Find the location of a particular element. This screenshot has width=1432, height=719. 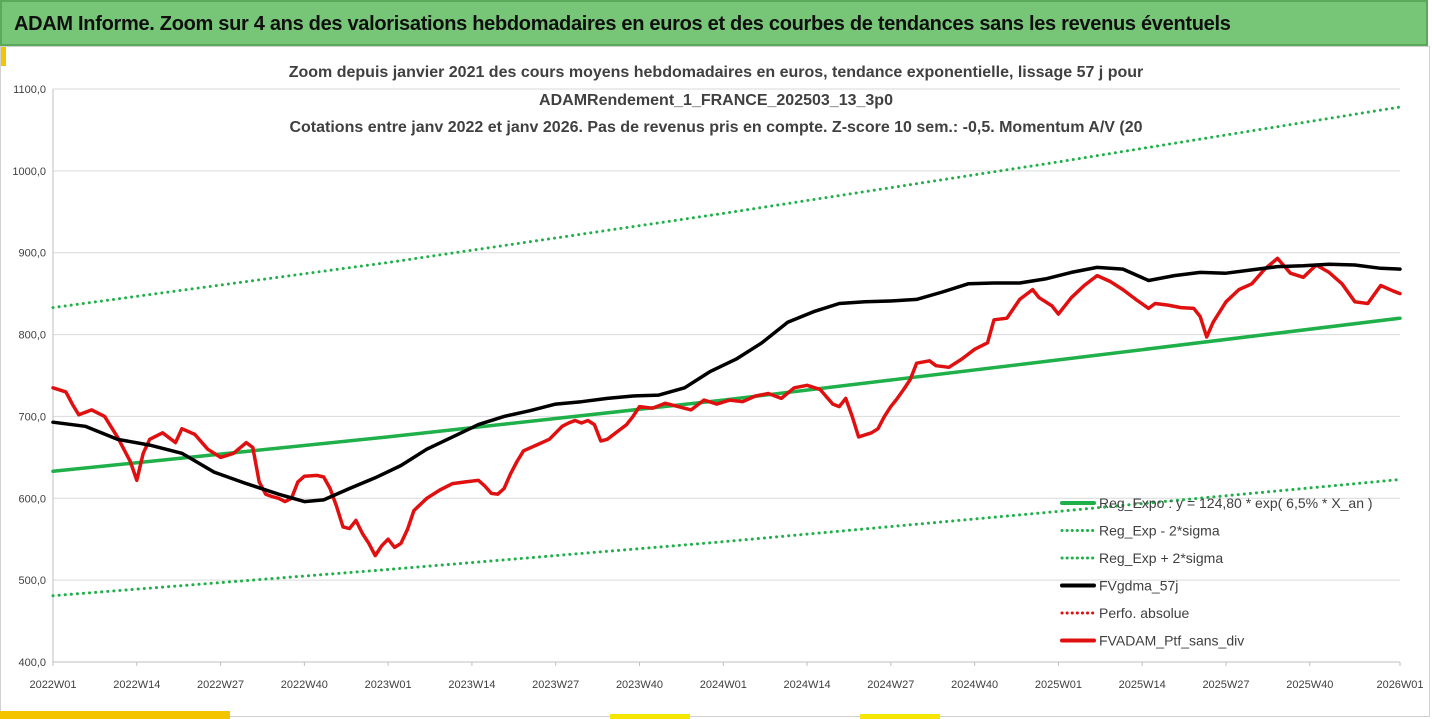

y-tick-label: 1000,0 is located at coordinates (29, 172).